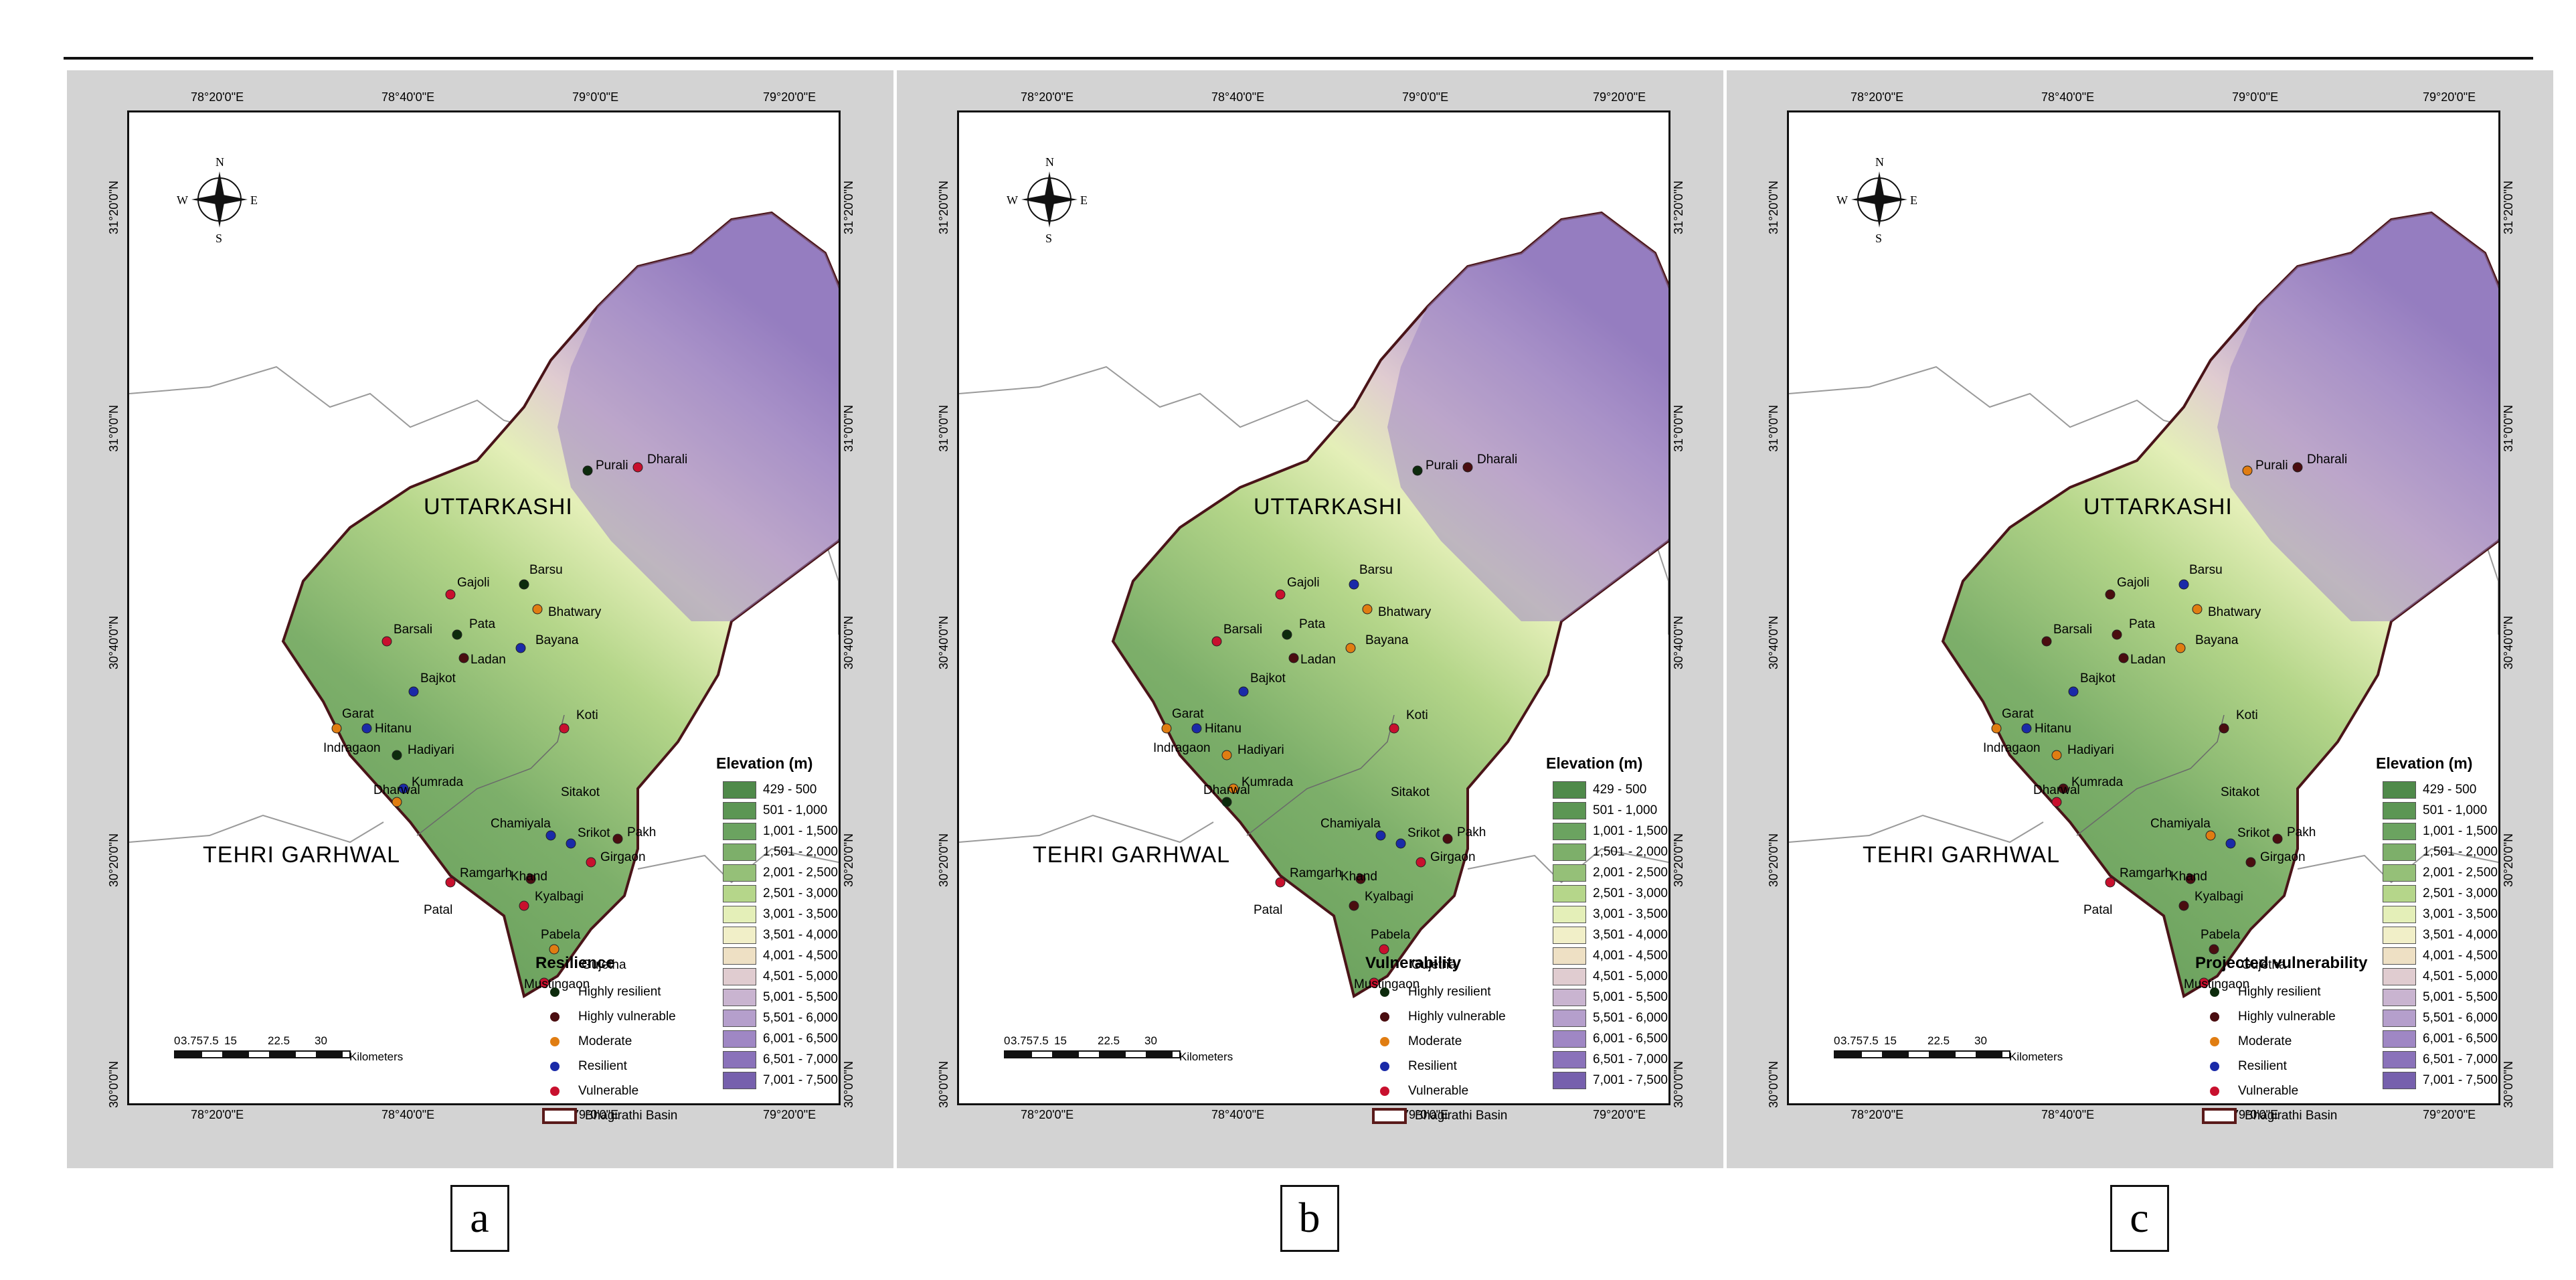 This screenshot has height=1280, width=2576. I want to click on place-label: Patal, so click(438, 910).